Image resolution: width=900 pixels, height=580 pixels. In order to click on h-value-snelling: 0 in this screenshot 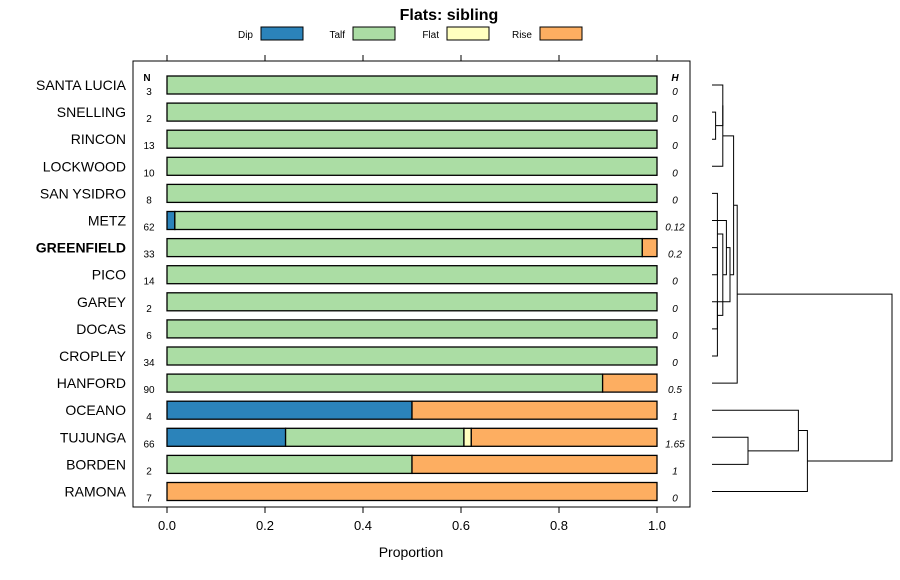, I will do `click(675, 119)`.